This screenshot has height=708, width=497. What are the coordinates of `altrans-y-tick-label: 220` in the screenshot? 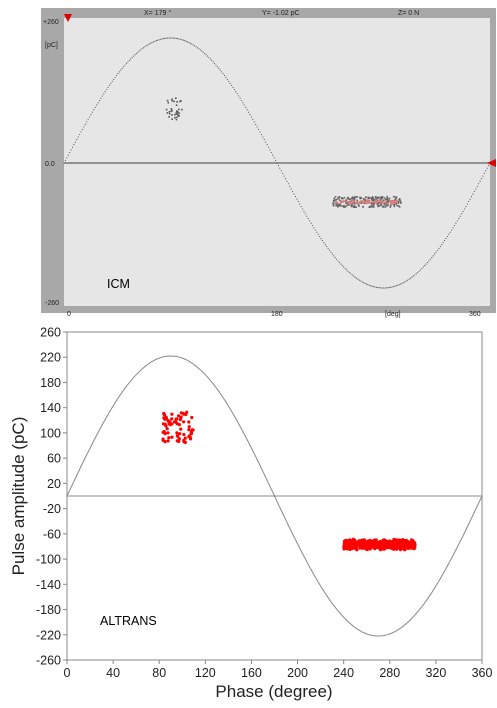 It's located at (50, 358).